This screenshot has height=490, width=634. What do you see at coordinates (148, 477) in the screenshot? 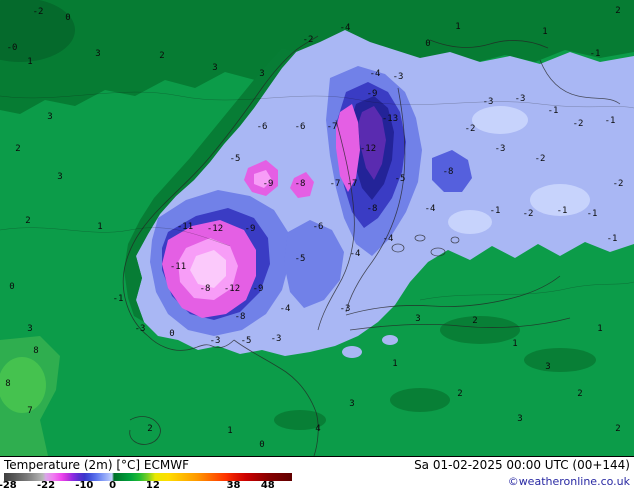
I see `color-scale-bar` at bounding box center [148, 477].